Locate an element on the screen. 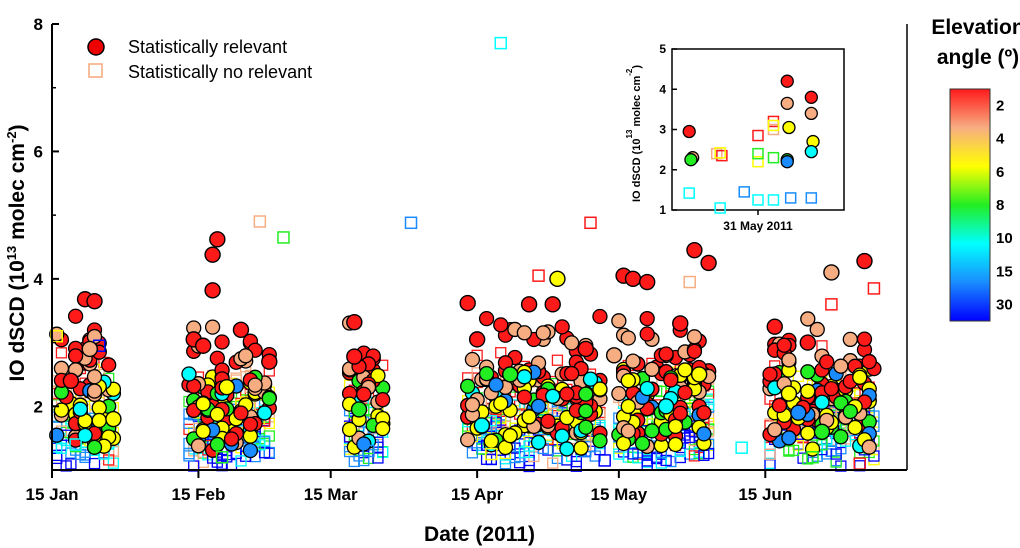  y-tick-label: 8 is located at coordinates (38, 24).